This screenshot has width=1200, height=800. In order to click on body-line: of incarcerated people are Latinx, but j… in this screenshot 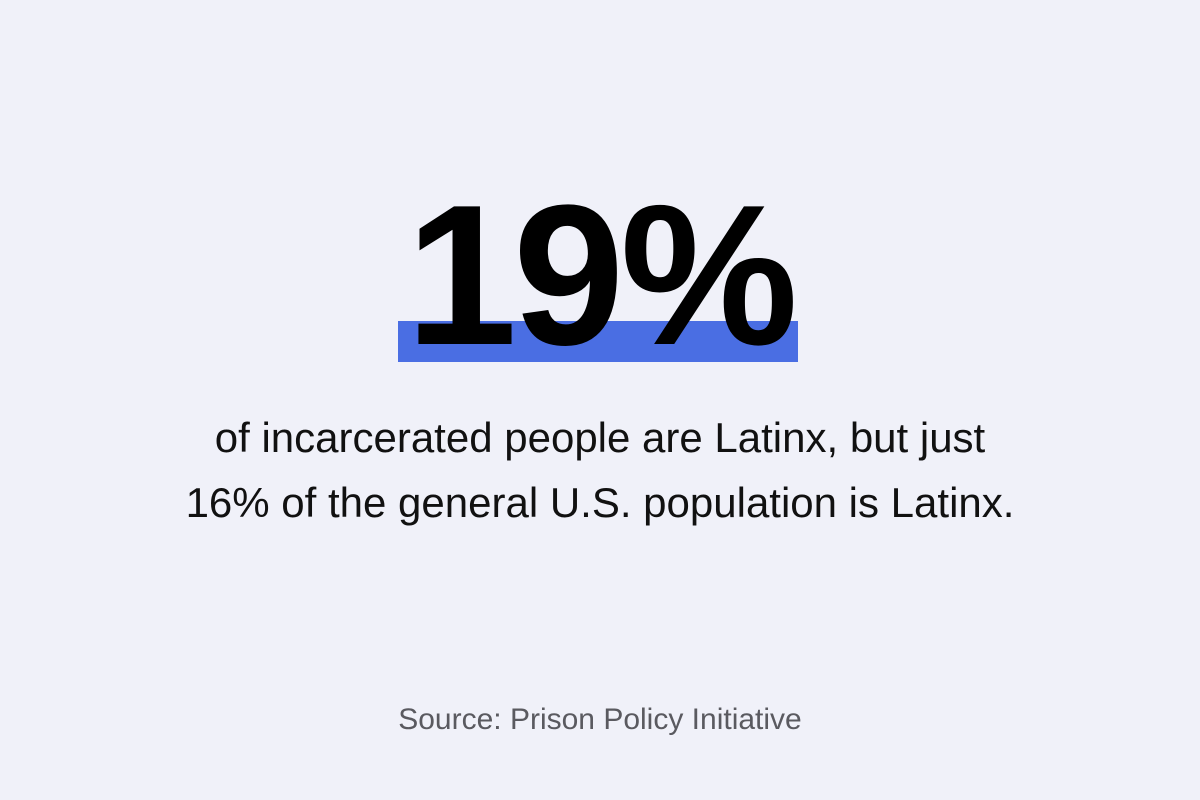, I will do `click(600, 437)`.